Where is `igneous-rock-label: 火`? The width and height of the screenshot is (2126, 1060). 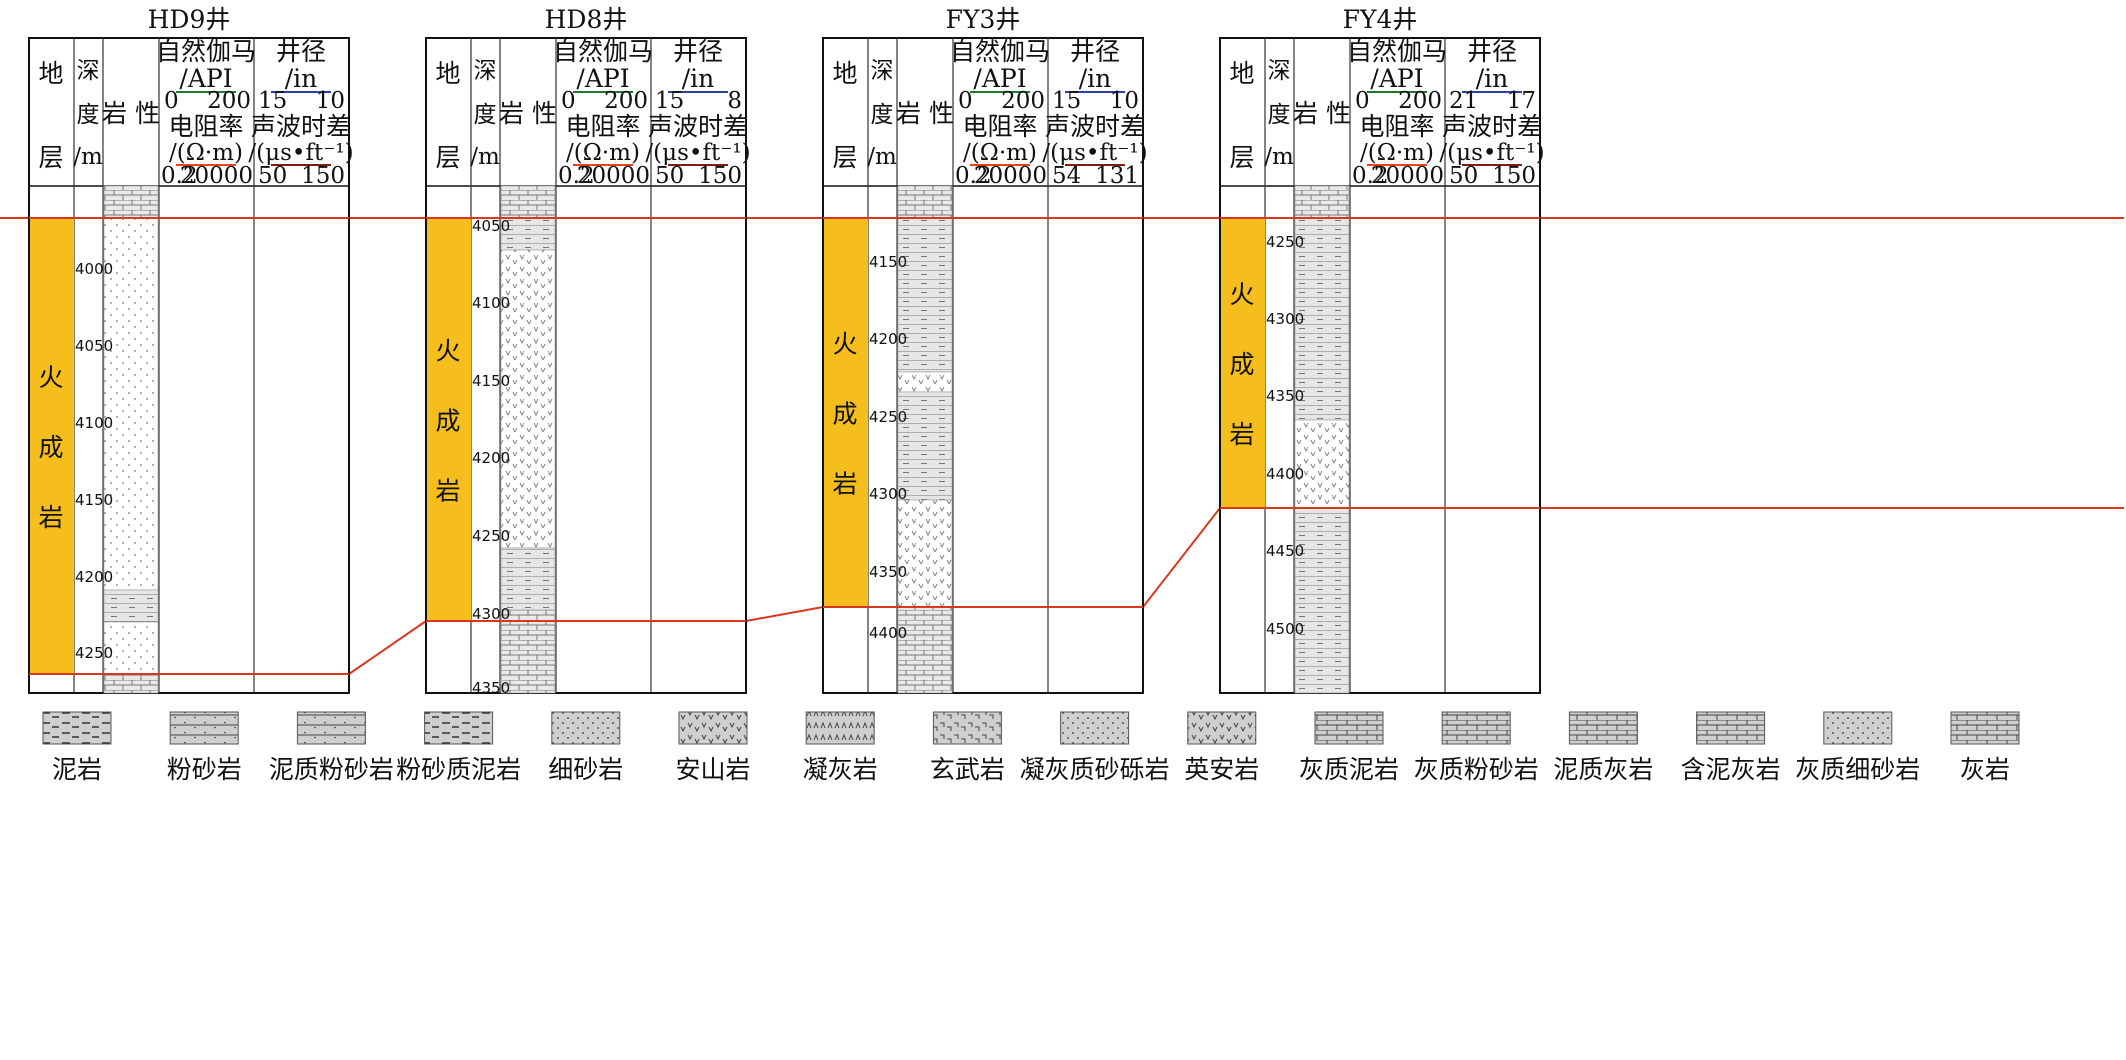 igneous-rock-label: 火 is located at coordinates (447, 351).